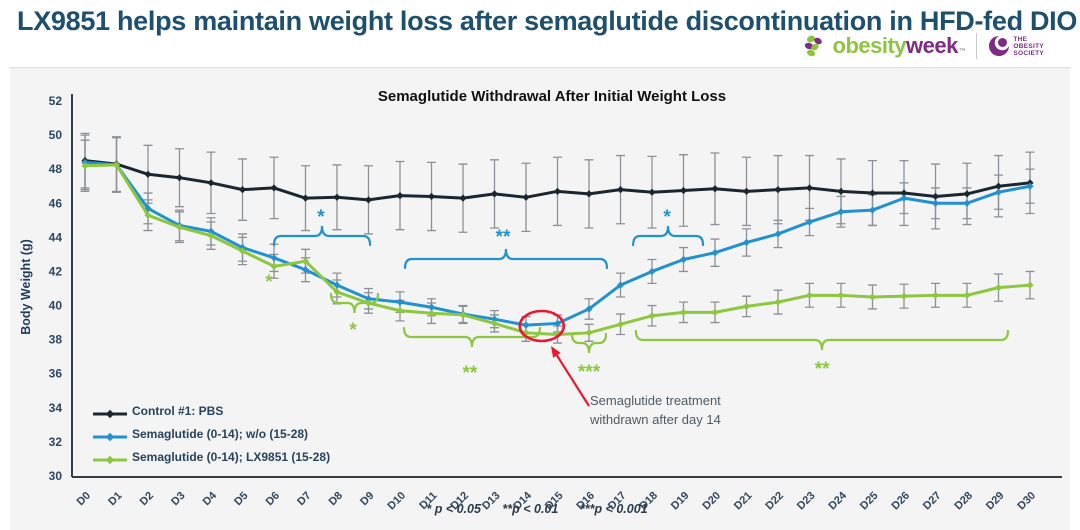 This screenshot has width=1080, height=530. I want to click on obesity-society-icon, so click(999, 46).